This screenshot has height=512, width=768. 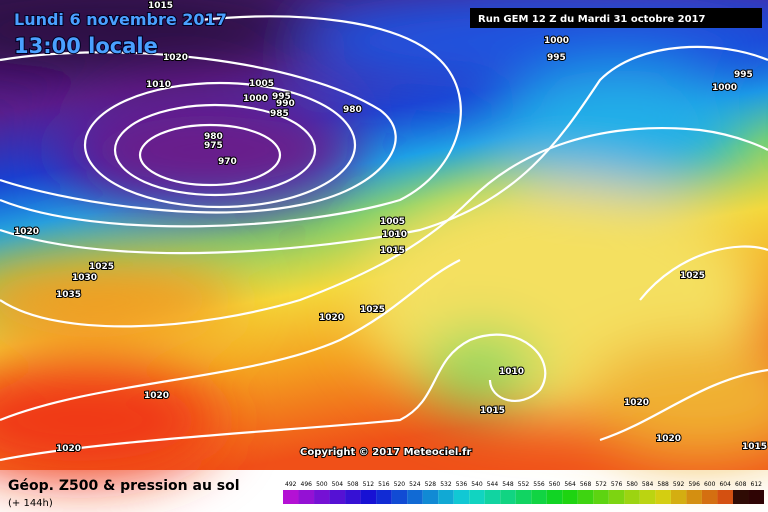 I want to click on legend-label: 536, so click(x=462, y=484).